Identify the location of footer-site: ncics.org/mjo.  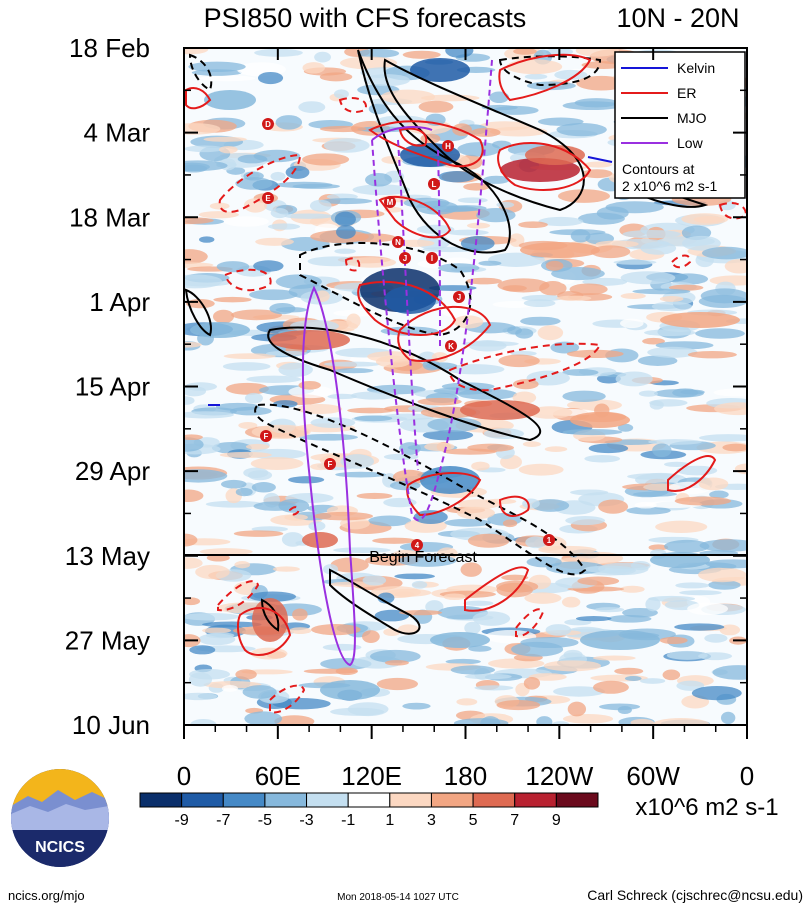
(46, 895).